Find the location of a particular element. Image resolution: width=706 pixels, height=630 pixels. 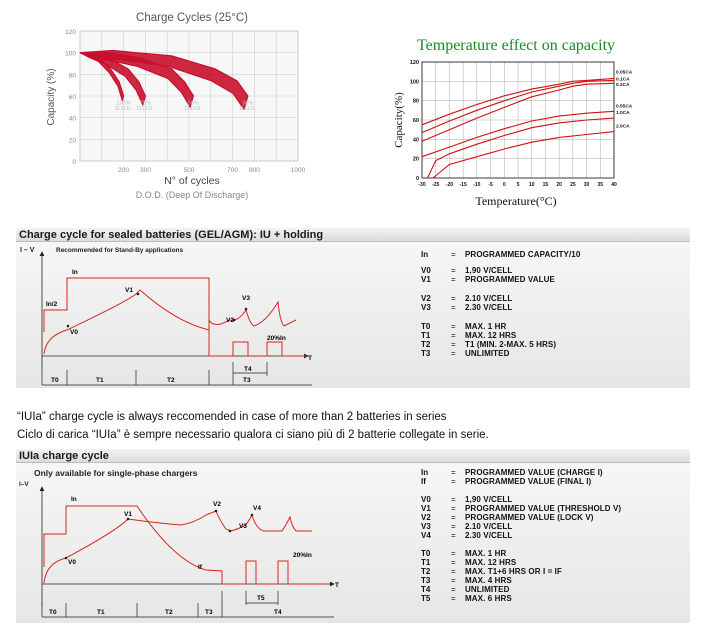

chart1-xtick: 200 is located at coordinates (123, 170).